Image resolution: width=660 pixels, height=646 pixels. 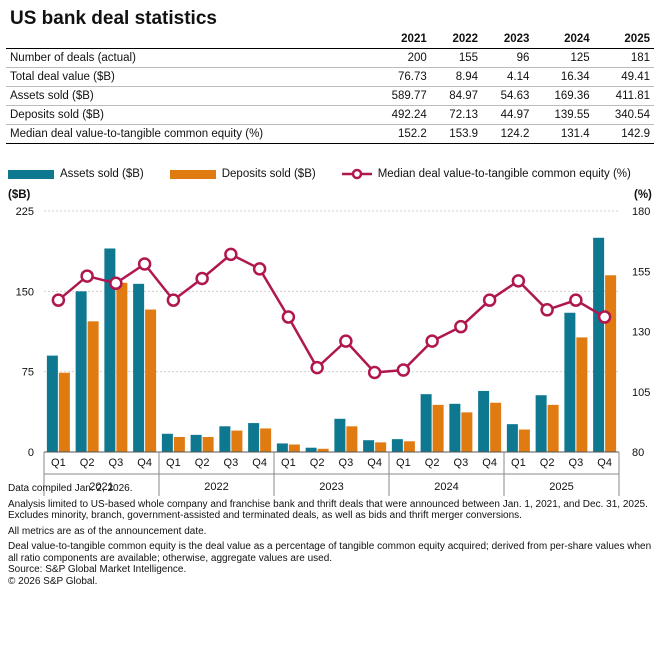 What do you see at coordinates (331, 487) in the screenshot?
I see `year-label: 2023` at bounding box center [331, 487].